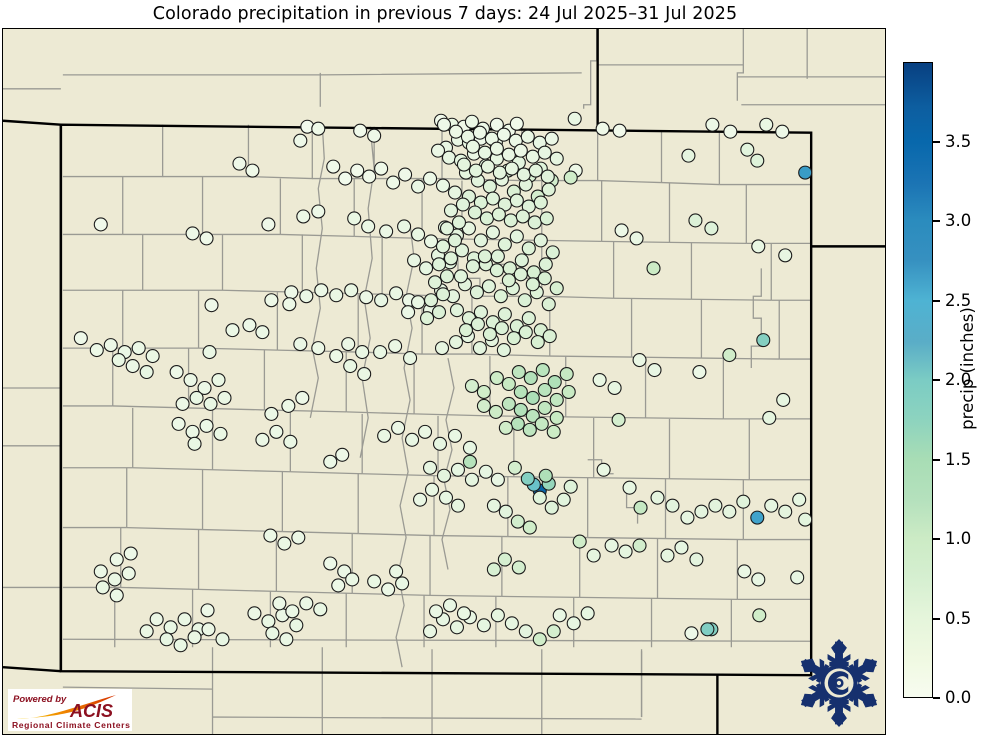  Describe the element at coordinates (838, 683) in the screenshot. I see `snowflake-letter-c` at that location.